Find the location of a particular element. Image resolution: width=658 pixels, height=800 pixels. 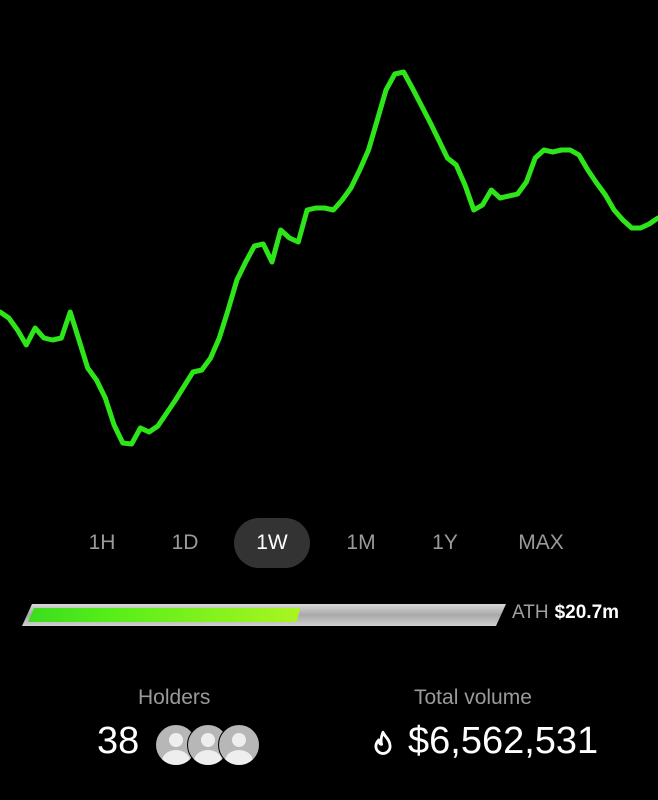

ath-value: $20.7m is located at coordinates (587, 612).